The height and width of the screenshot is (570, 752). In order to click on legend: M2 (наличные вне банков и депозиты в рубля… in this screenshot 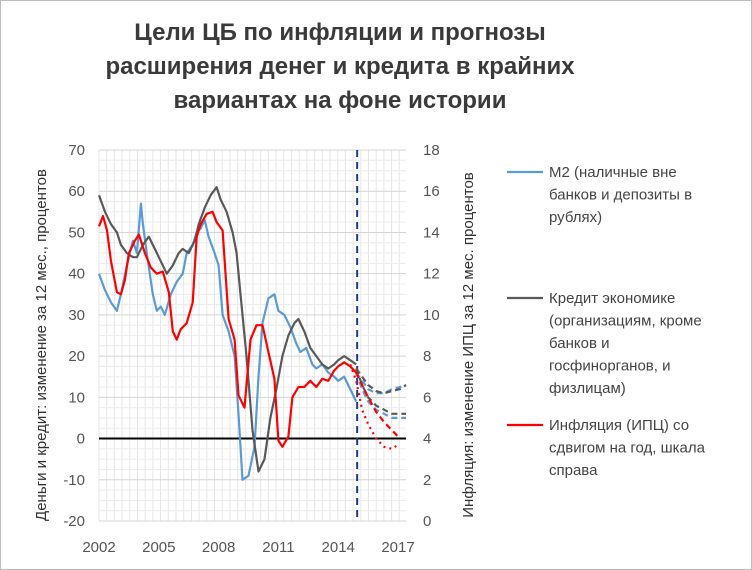, I will do `click(606, 321)`.